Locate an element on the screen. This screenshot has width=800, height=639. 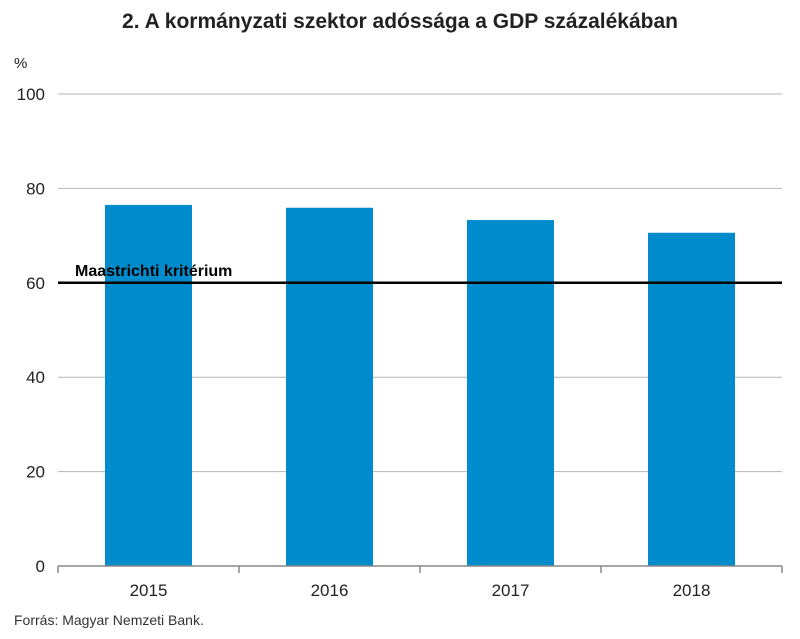
y-tick-label: 20 is located at coordinates (35, 472).